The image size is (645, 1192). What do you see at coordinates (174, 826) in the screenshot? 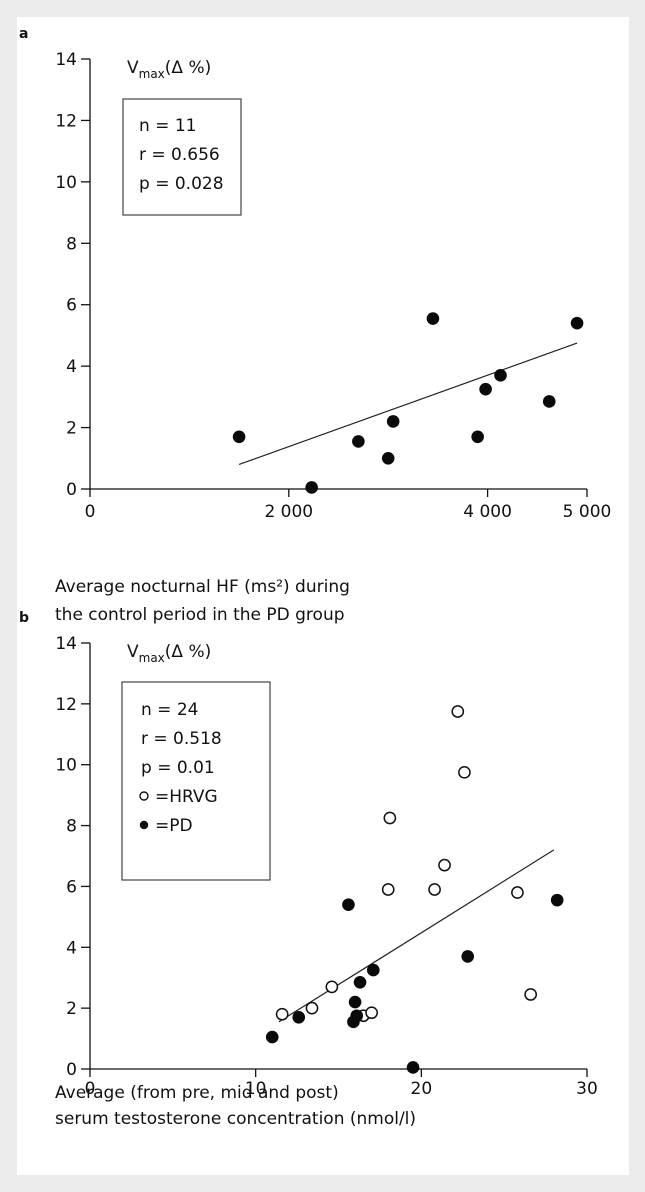
I see `legend-label: =PD` at bounding box center [174, 826].